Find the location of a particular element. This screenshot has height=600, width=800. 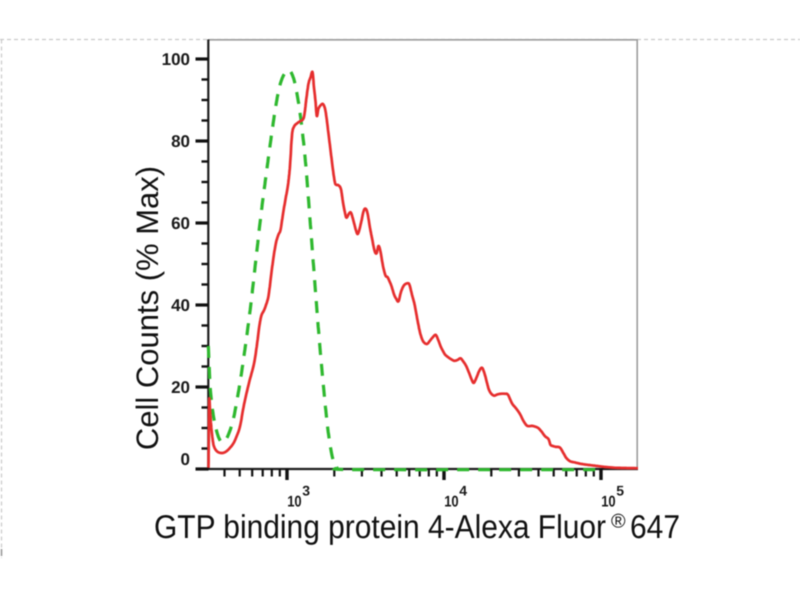

svg-text:GTP binding protein 4-Alexa Fl: GTP binding protein 4-Alexa Fluor is located at coordinates (380, 526).